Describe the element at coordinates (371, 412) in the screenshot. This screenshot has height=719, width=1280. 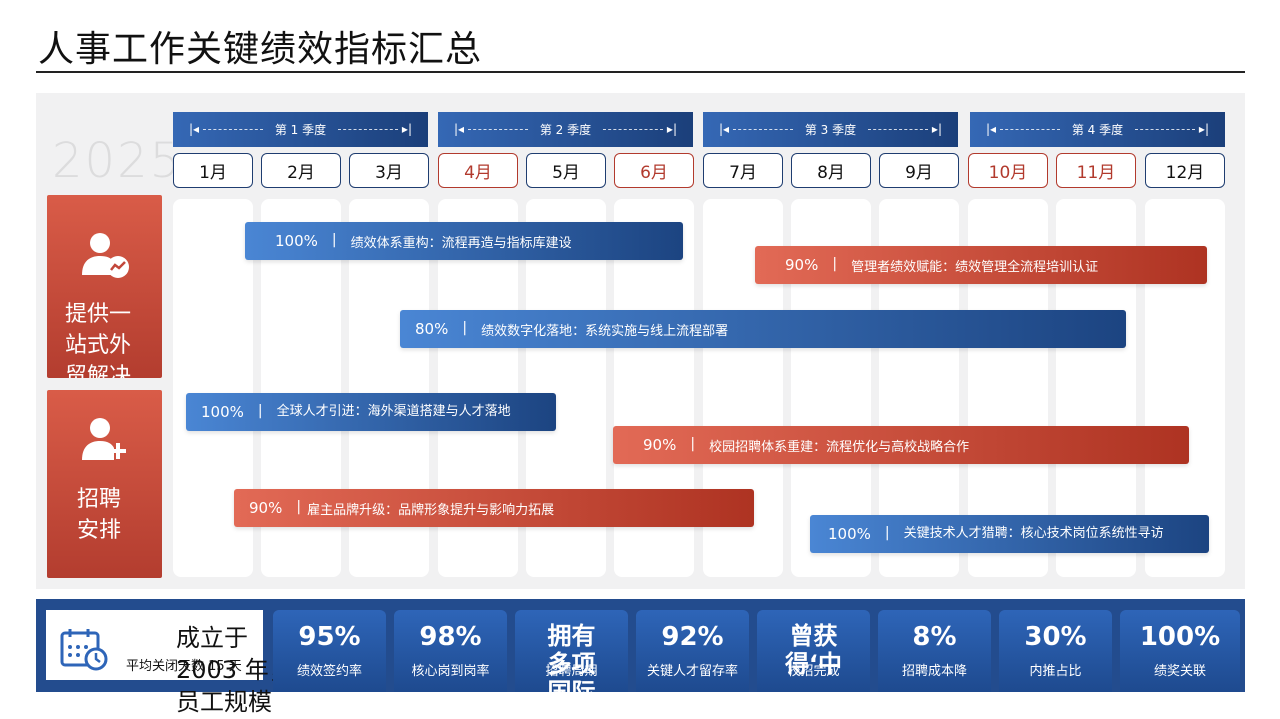
I see `gantt-bar: 100% | 全球人才引进：海外渠道搭建与人才落地` at that location.